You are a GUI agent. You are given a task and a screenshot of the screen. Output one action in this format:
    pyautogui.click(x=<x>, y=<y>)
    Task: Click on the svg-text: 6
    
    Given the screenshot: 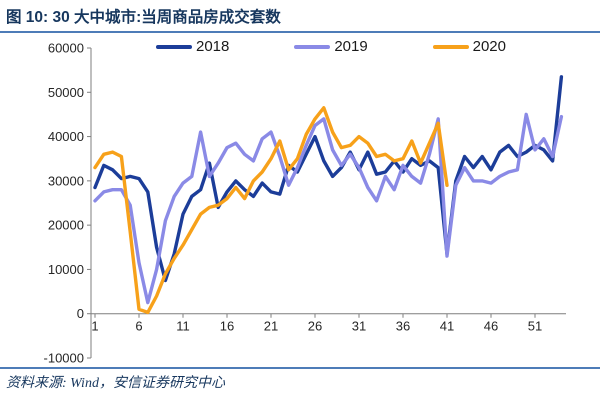 What is the action you would take?
    pyautogui.click(x=138, y=326)
    